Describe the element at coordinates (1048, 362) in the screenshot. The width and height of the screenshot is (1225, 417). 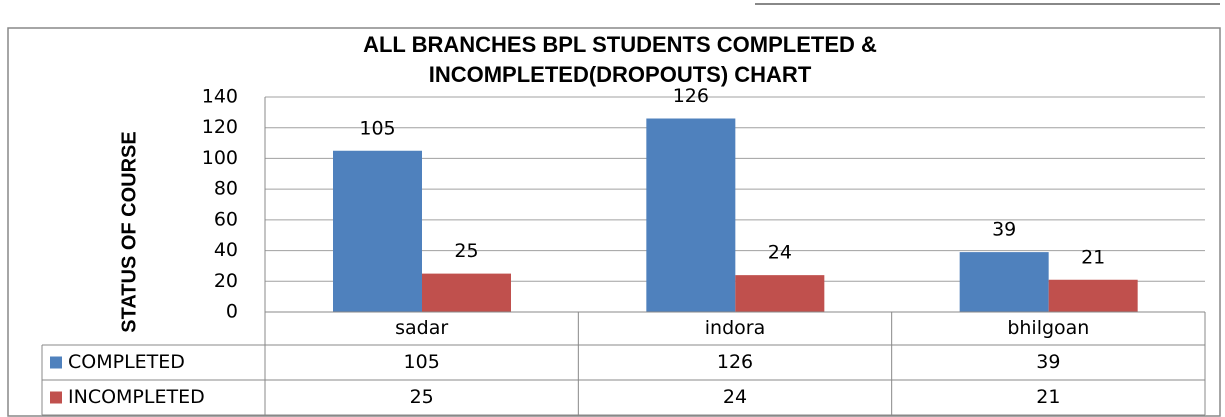
I see `table-value: 39` at that location.